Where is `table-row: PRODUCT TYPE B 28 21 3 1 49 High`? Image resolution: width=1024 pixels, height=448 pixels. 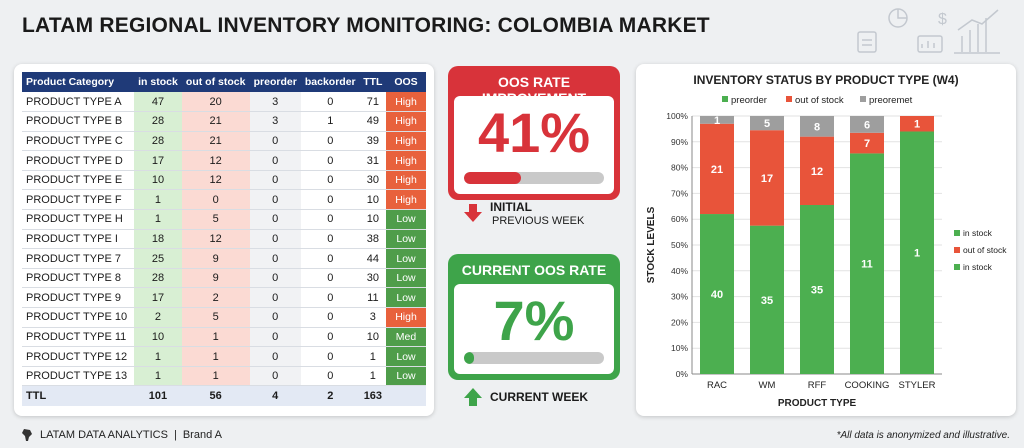 table-row: PRODUCT TYPE B 28 21 3 1 49 High is located at coordinates (224, 121).